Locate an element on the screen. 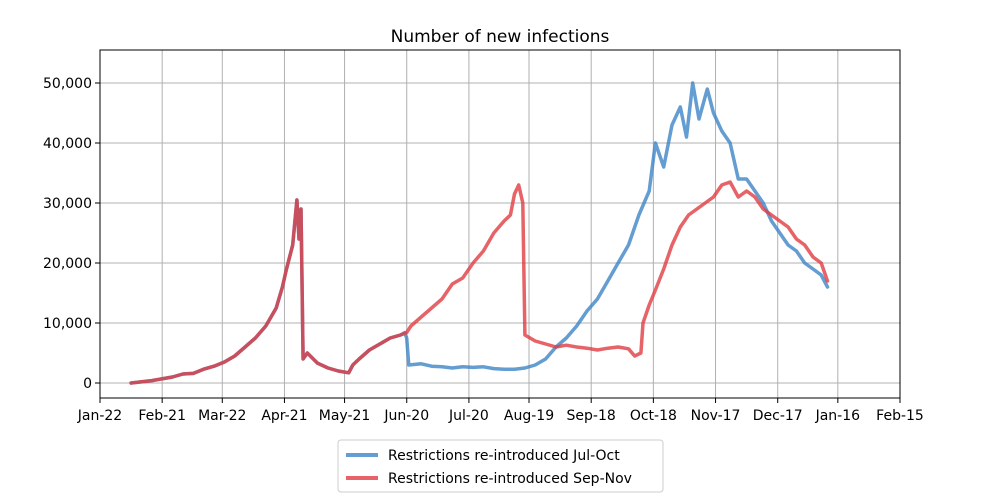 The width and height of the screenshot is (1000, 500). y-tick-label: 30,000 is located at coordinates (67, 204).